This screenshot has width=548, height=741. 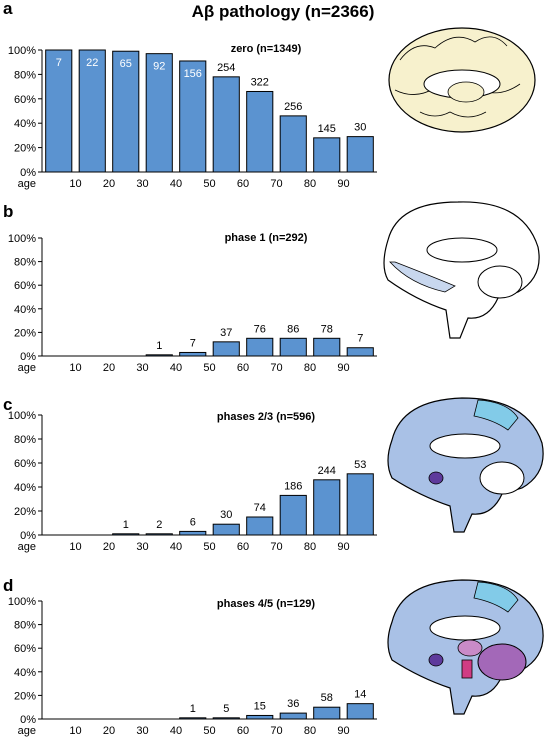 I want to click on data-label: 5, so click(x=226, y=709).